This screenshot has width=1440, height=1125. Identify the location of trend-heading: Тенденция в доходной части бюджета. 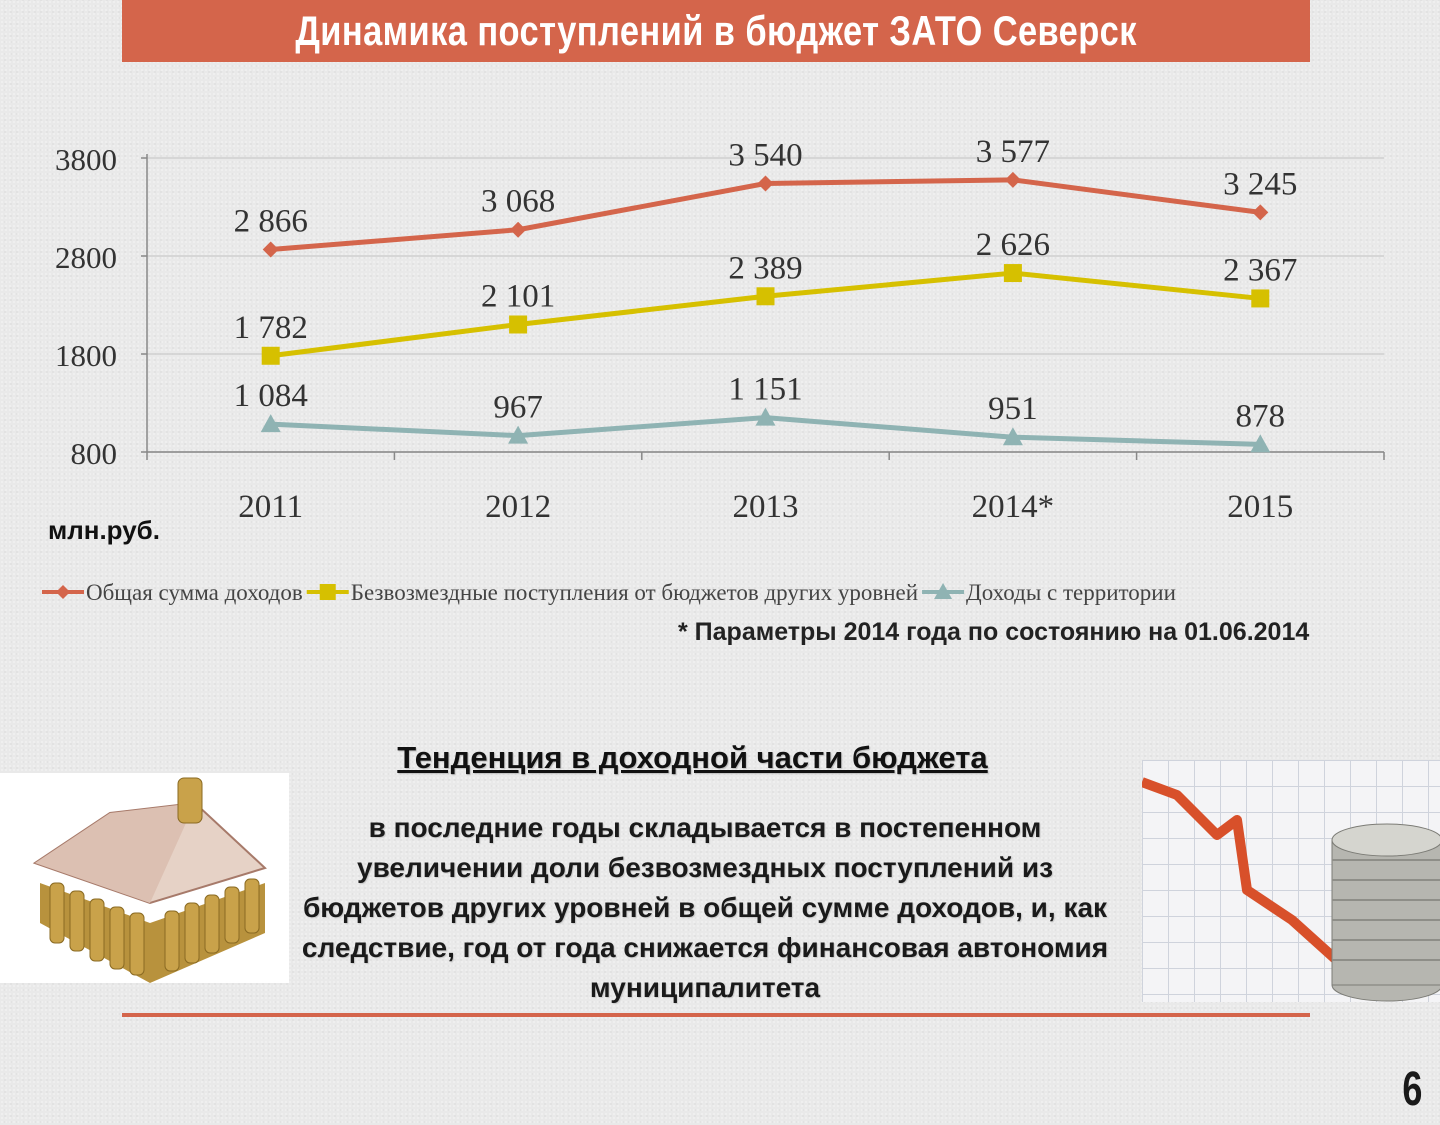
(692, 757).